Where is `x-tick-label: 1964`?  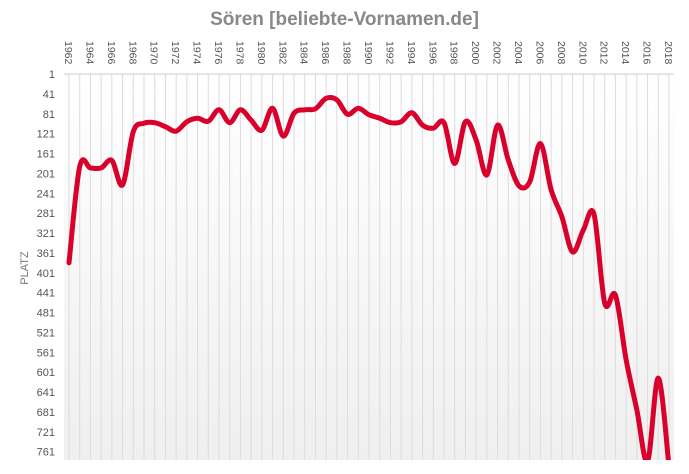
x-tick-label: 1964 is located at coordinates (89, 53).